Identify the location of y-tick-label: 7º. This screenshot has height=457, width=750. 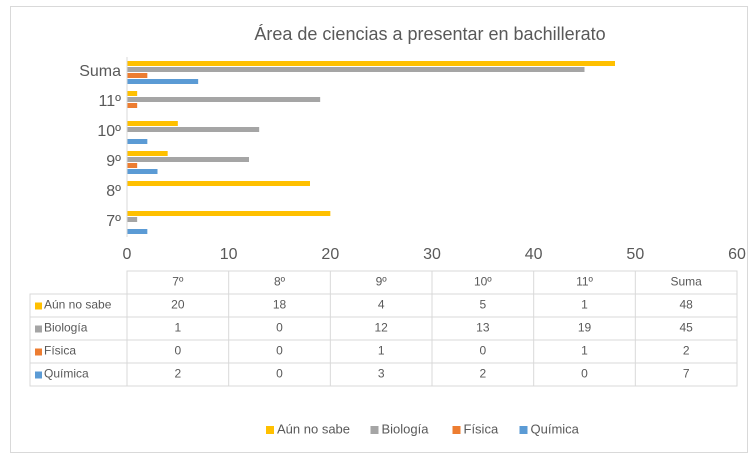
(113, 221).